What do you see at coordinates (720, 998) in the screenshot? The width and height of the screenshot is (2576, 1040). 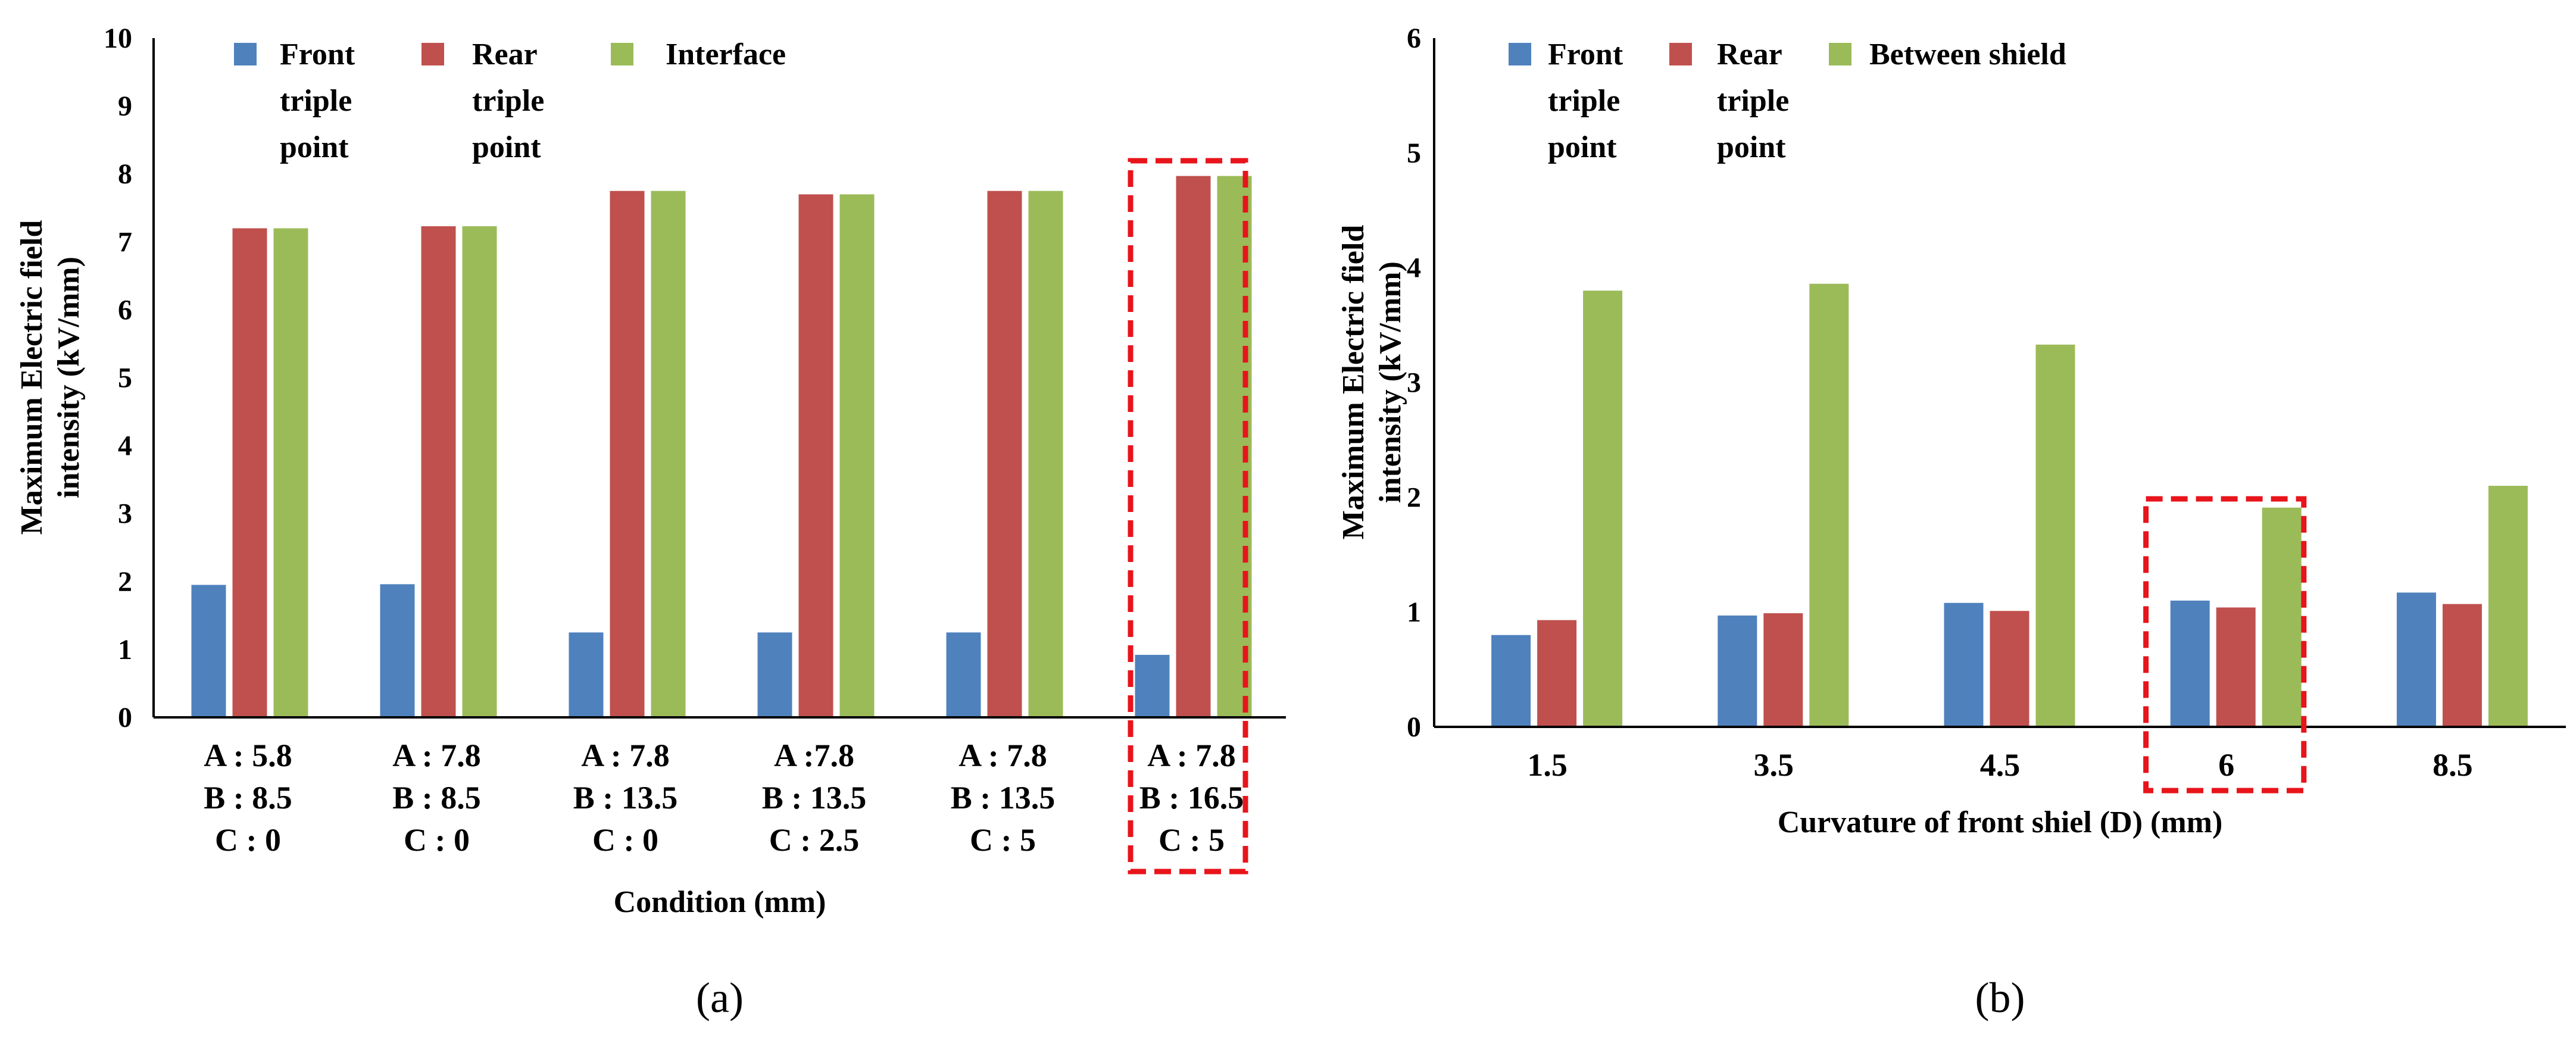 I see `panel-label: (a)` at bounding box center [720, 998].